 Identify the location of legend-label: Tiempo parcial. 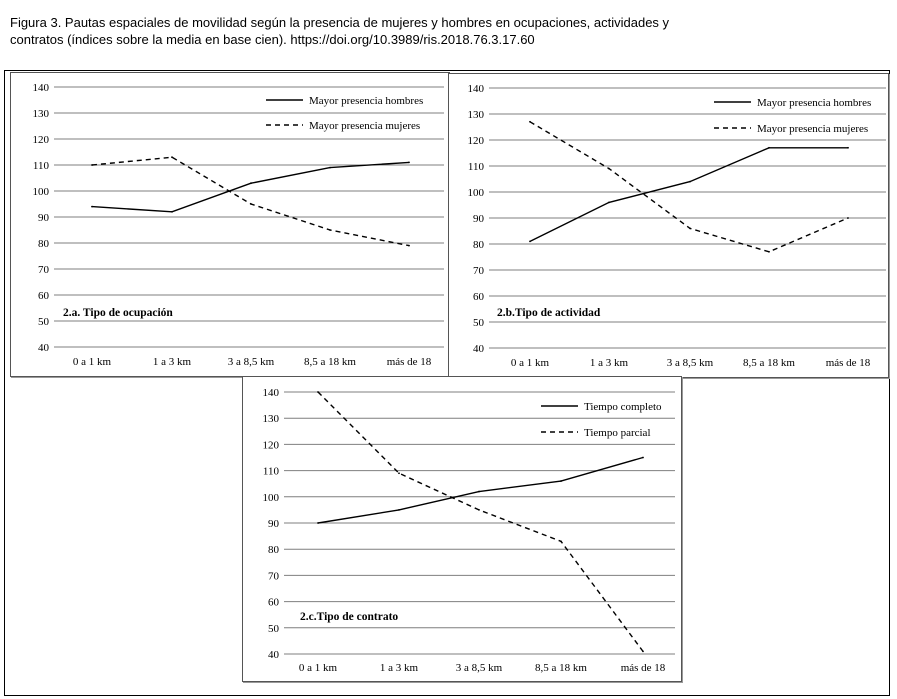
(617, 433).